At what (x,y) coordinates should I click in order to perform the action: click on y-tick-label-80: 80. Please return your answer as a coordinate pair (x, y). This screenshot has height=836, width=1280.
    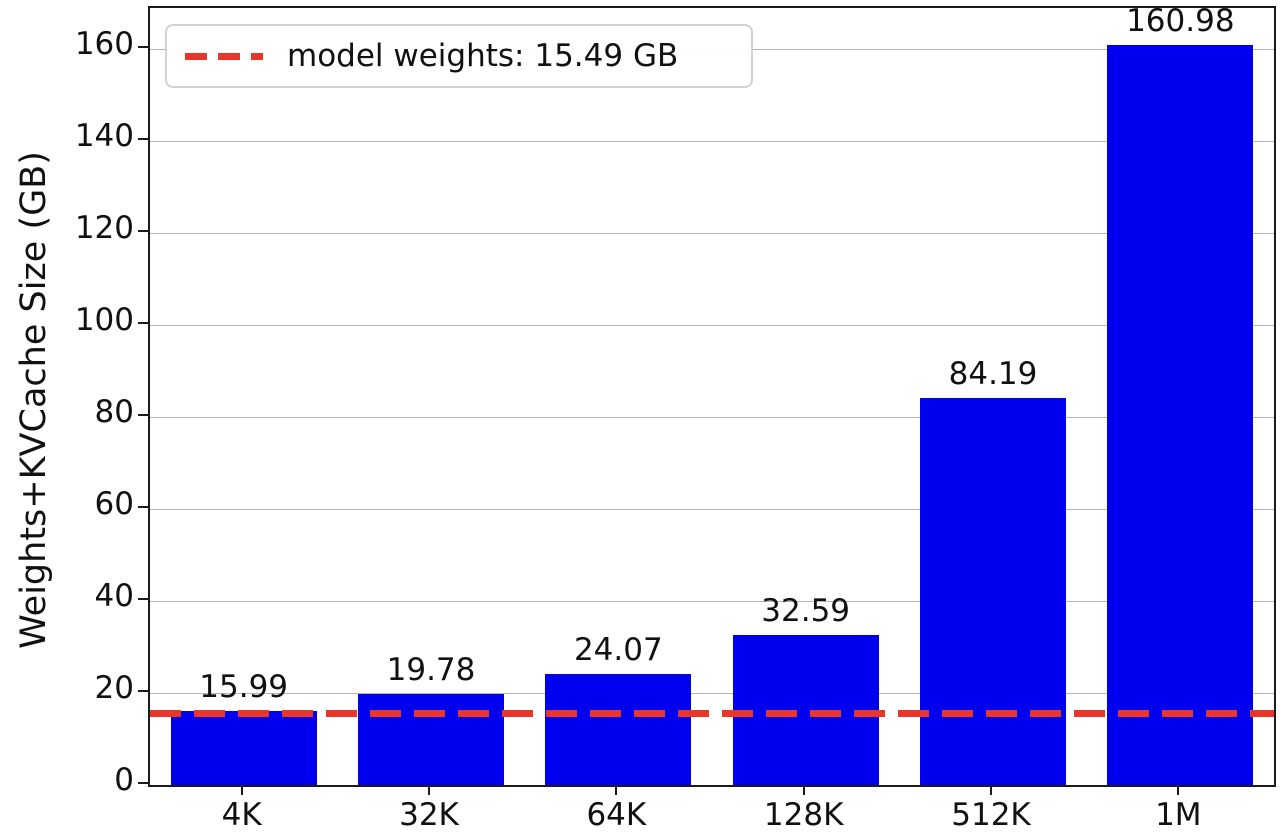
    Looking at the image, I should click on (114, 412).